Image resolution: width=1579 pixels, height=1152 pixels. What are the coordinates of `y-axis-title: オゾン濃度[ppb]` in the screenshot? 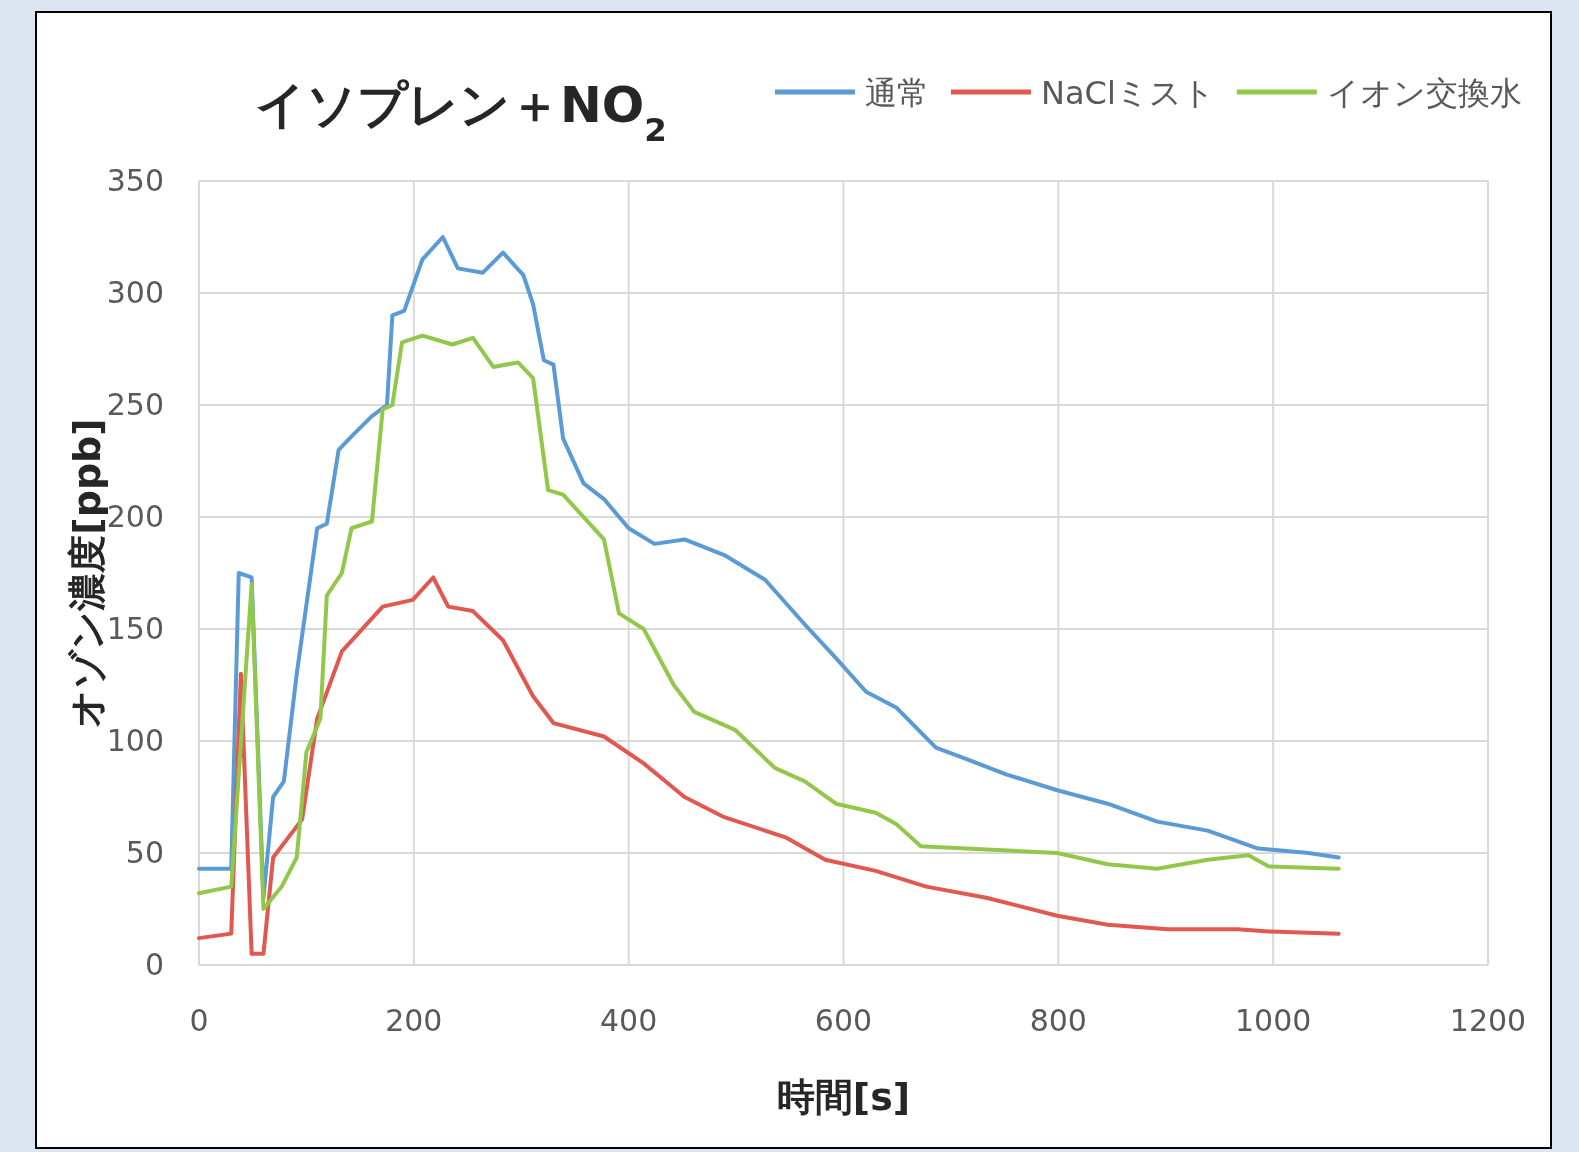 It's located at (87, 573).